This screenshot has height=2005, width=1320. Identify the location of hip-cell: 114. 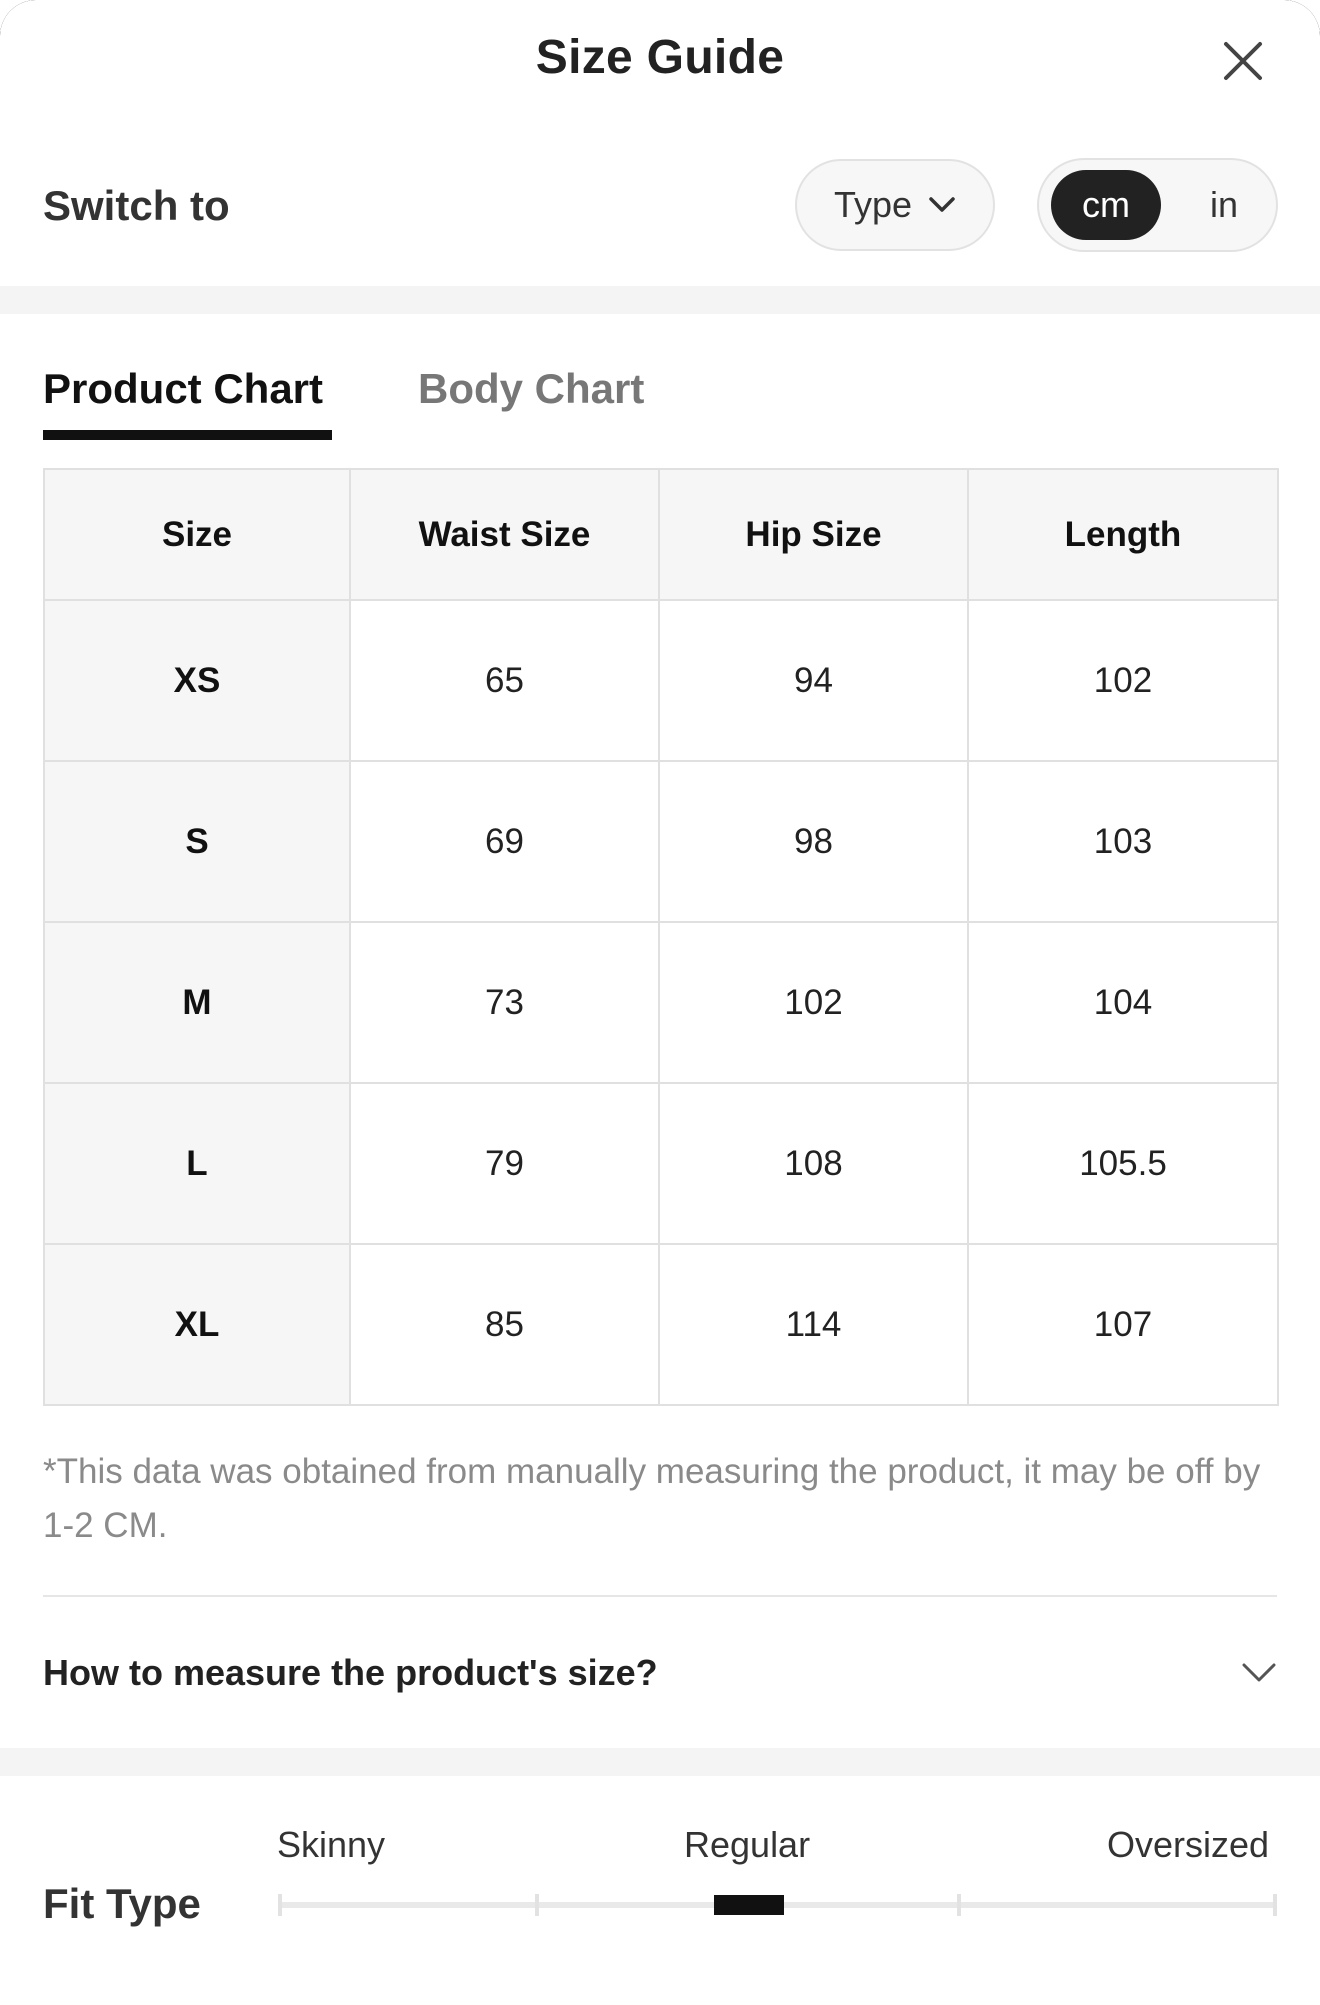
(813, 1324).